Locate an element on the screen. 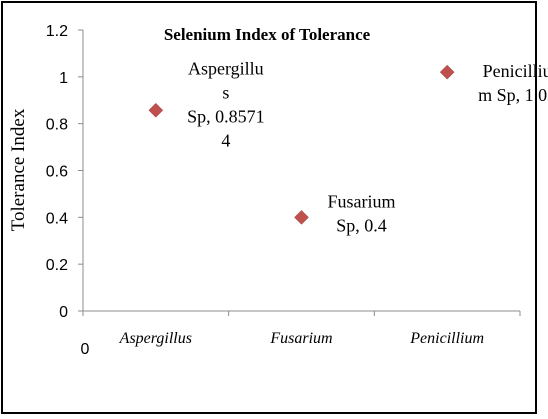  data-label: m Sp, 1.02 is located at coordinates (513, 95).